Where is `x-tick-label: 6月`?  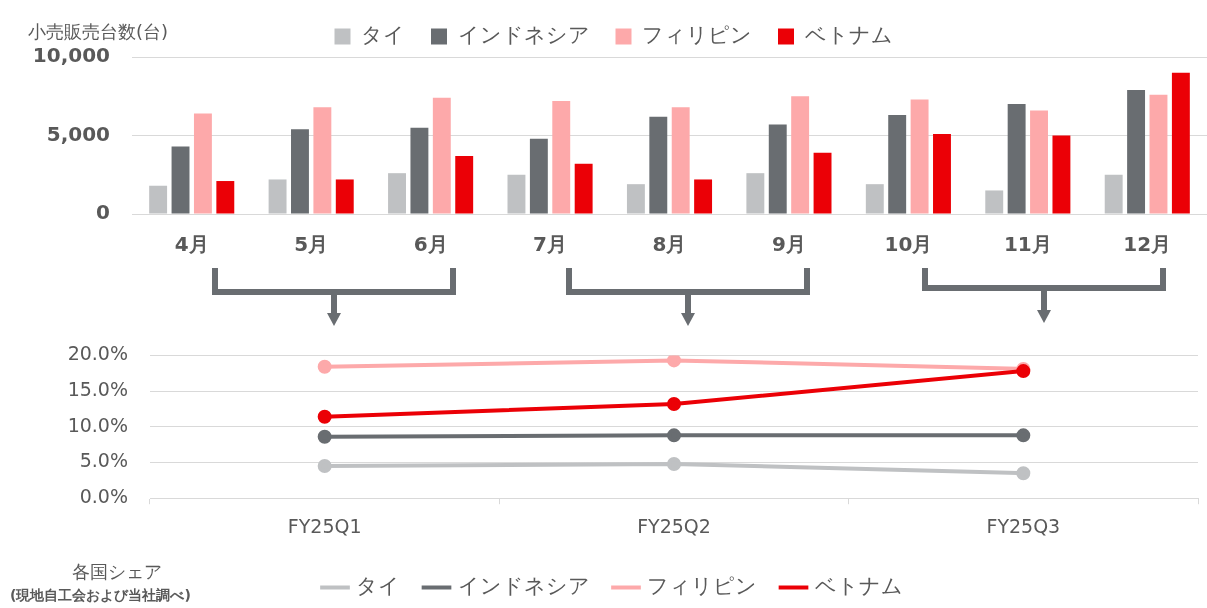 x-tick-label: 6月 is located at coordinates (430, 244).